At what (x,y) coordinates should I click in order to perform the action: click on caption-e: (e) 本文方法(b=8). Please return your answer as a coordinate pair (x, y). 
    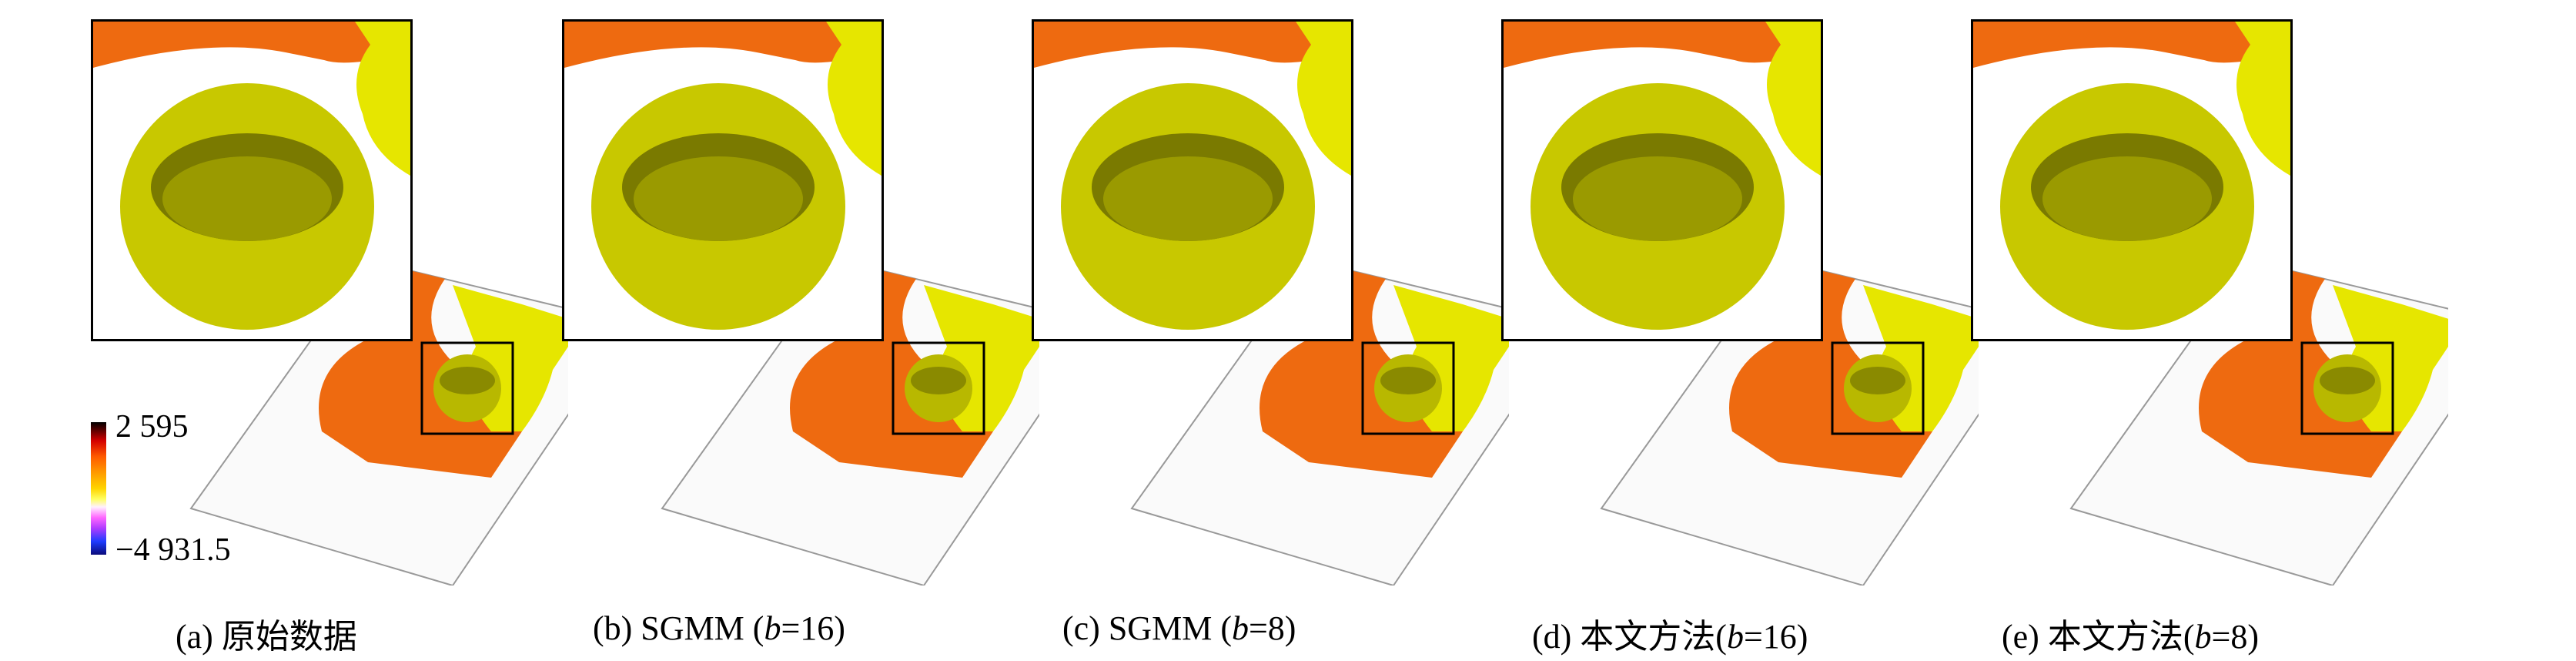
    Looking at the image, I should click on (2130, 637).